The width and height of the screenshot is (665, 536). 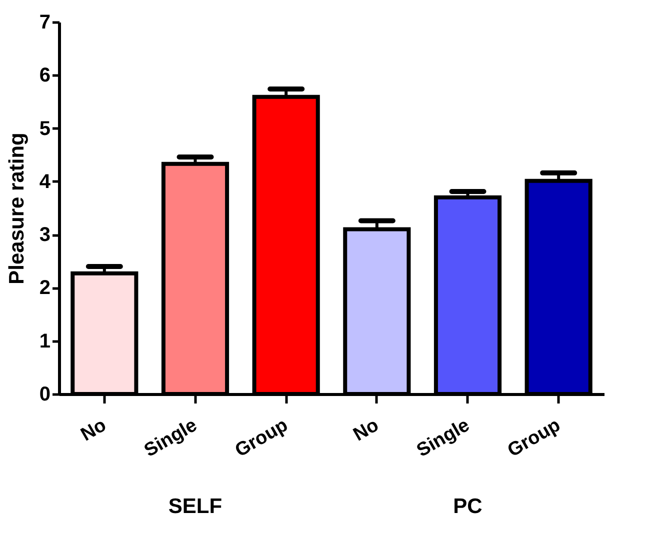 I want to click on text: PC, so click(x=467, y=506).